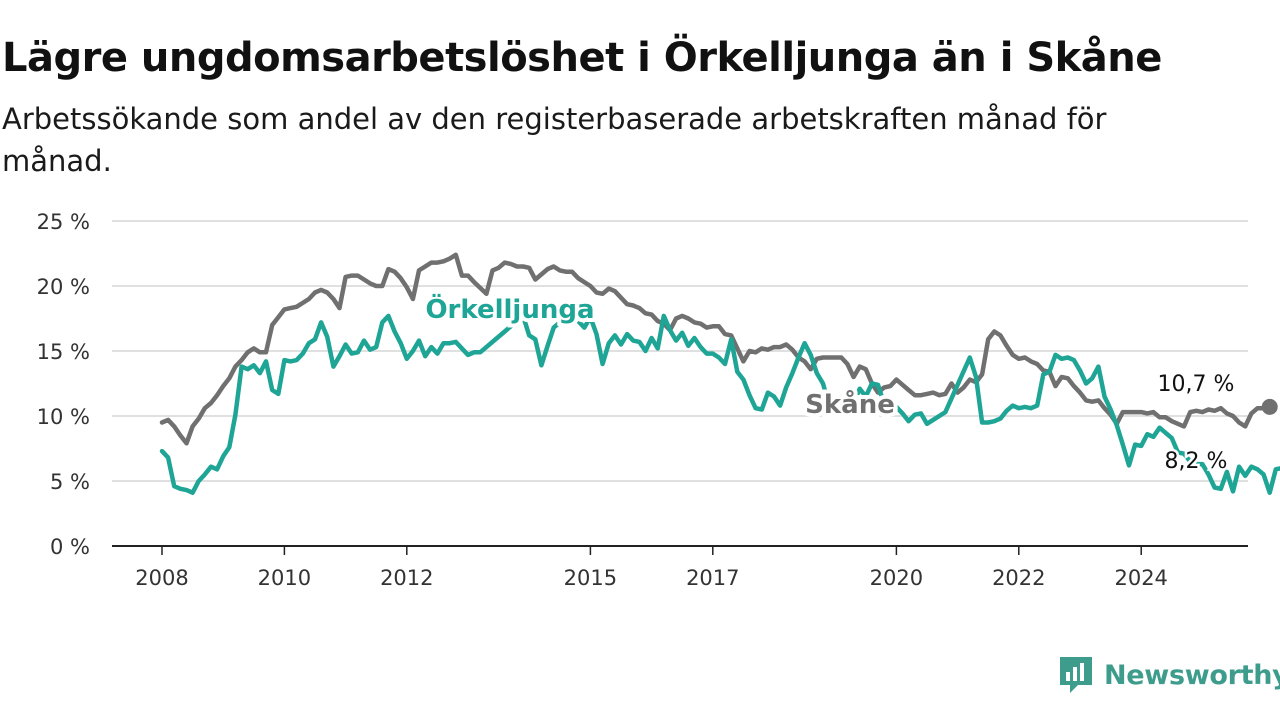 The image size is (1280, 720). Describe the element at coordinates (1140, 578) in the screenshot. I see `x-tick-label: 2024` at that location.